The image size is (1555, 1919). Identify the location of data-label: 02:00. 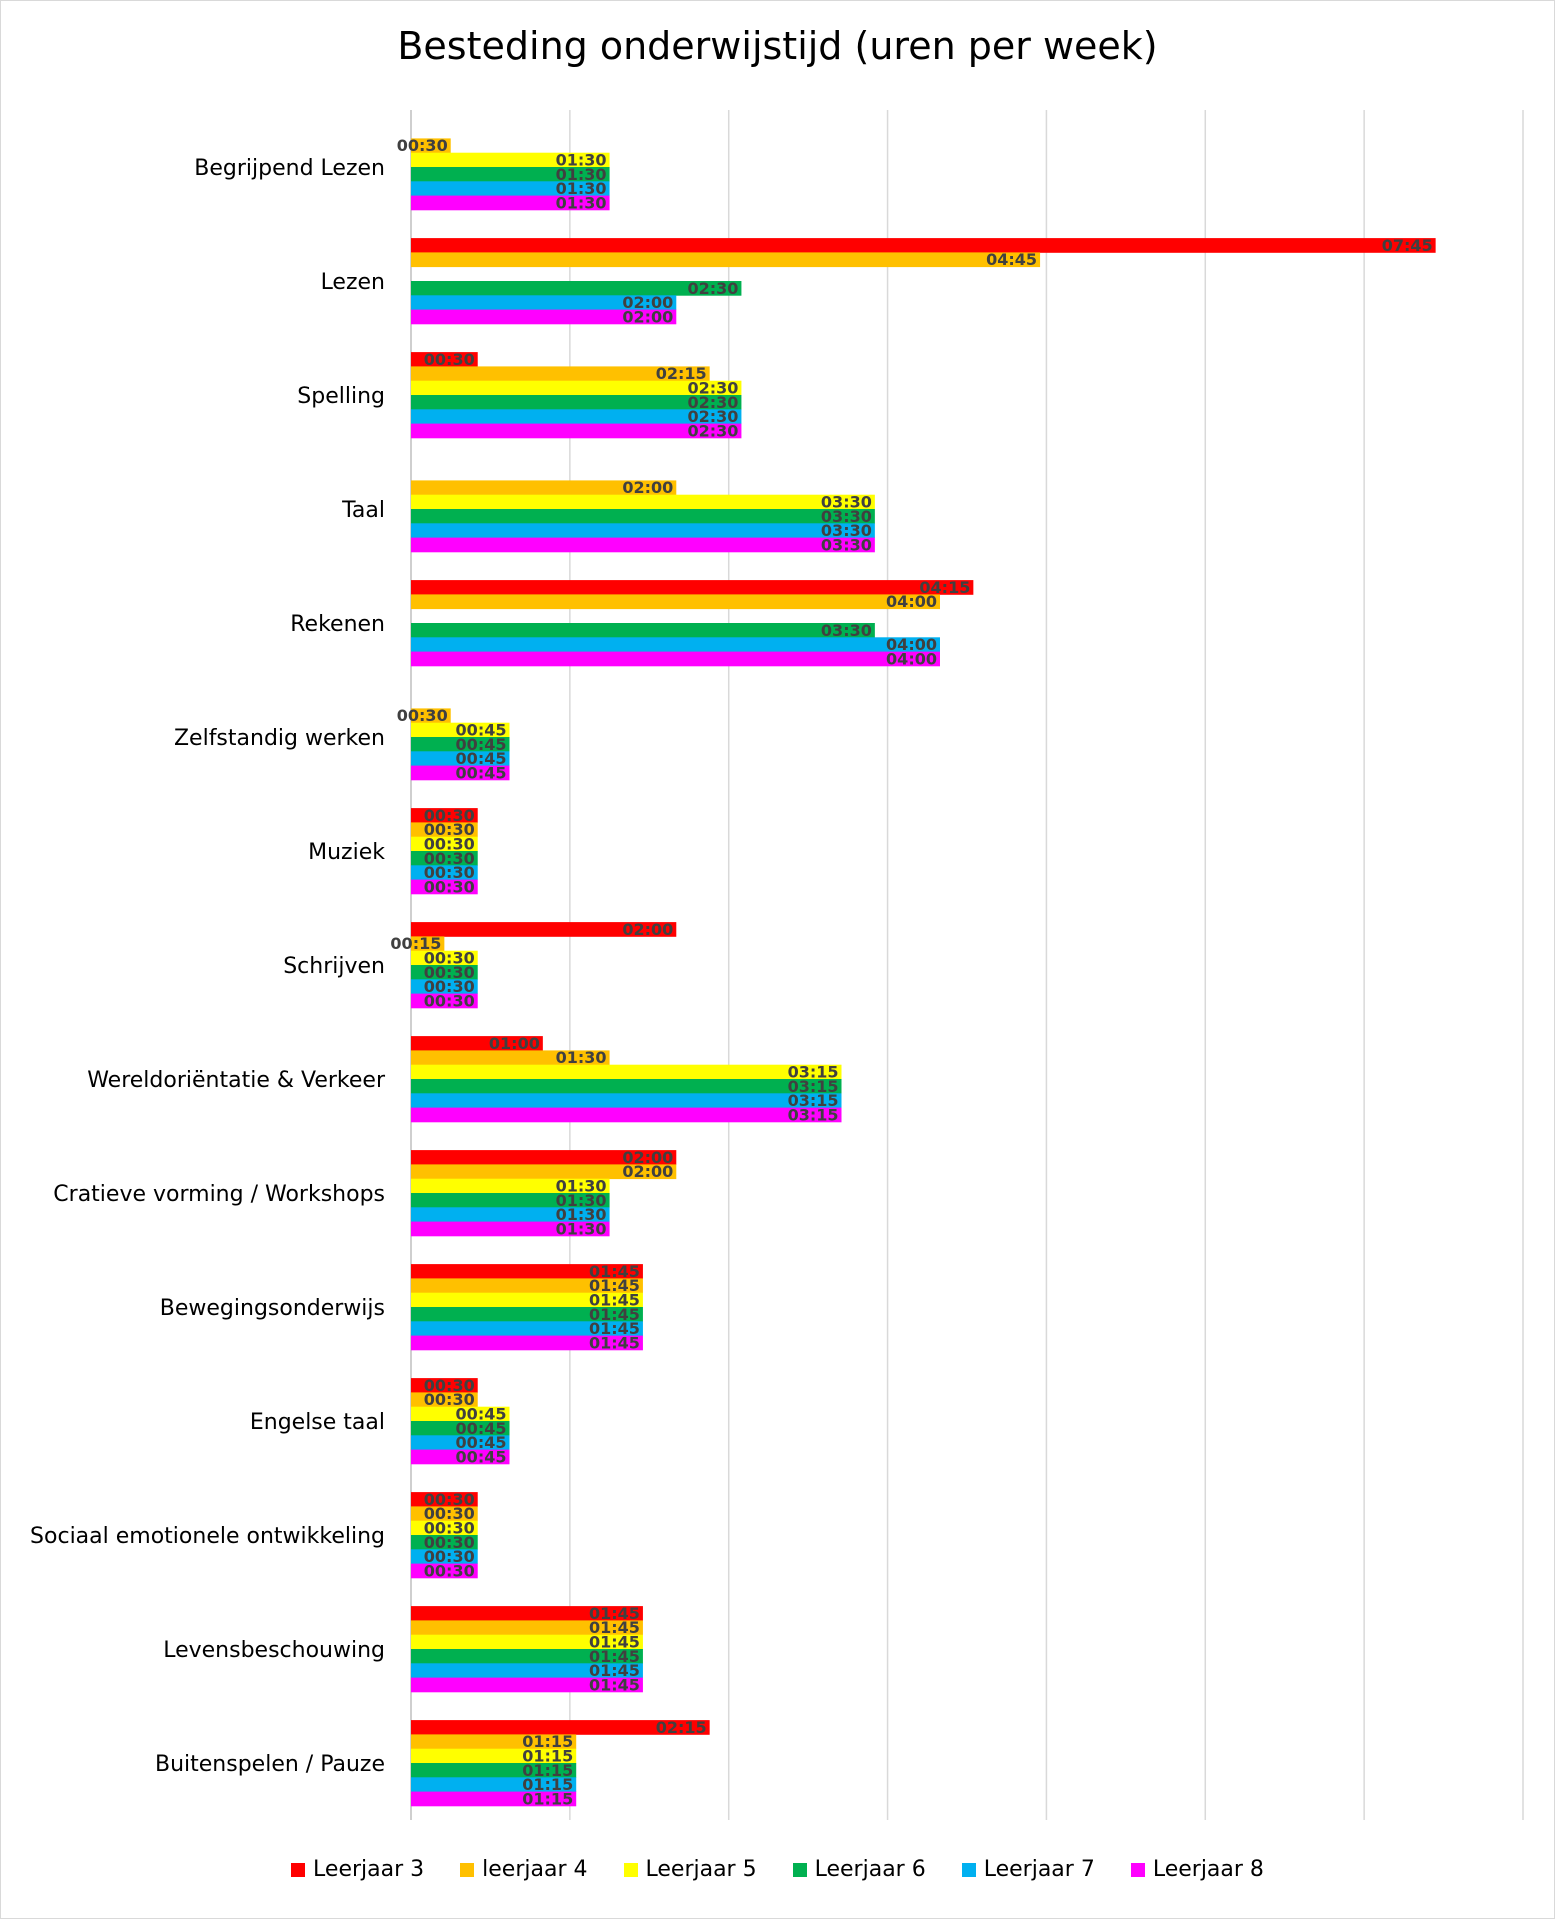
(647, 1157).